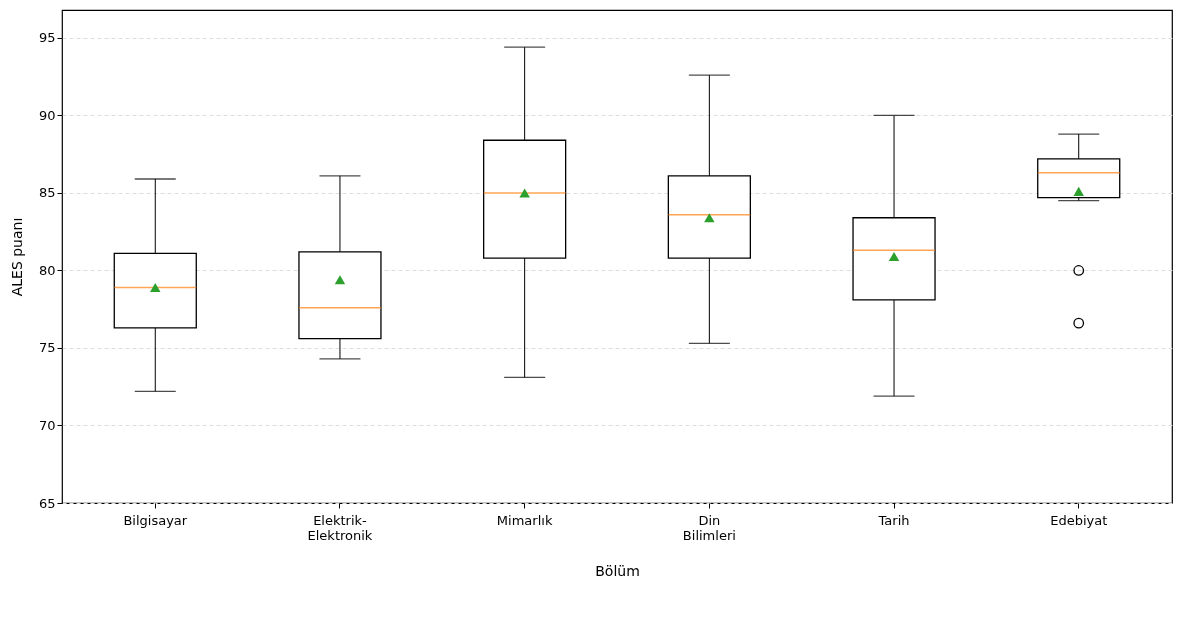 The image size is (1200, 625). Describe the element at coordinates (47, 270) in the screenshot. I see `y-tick-label: 80` at that location.